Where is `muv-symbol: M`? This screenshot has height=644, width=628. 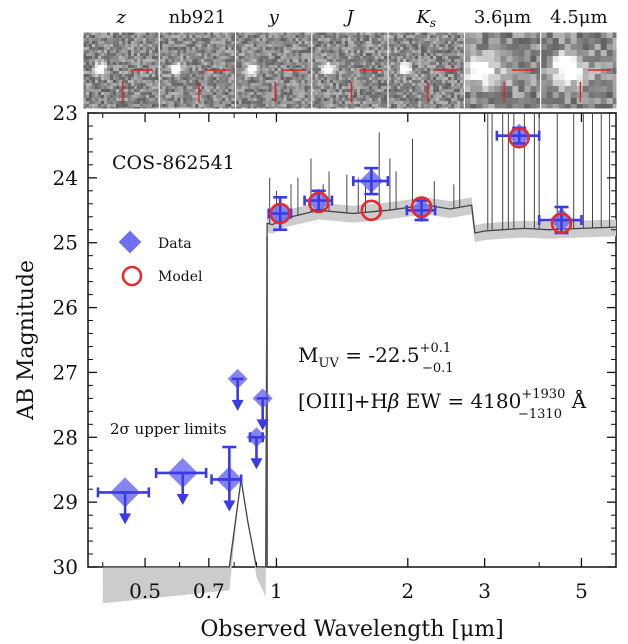
muv-symbol: M is located at coordinates (308, 355).